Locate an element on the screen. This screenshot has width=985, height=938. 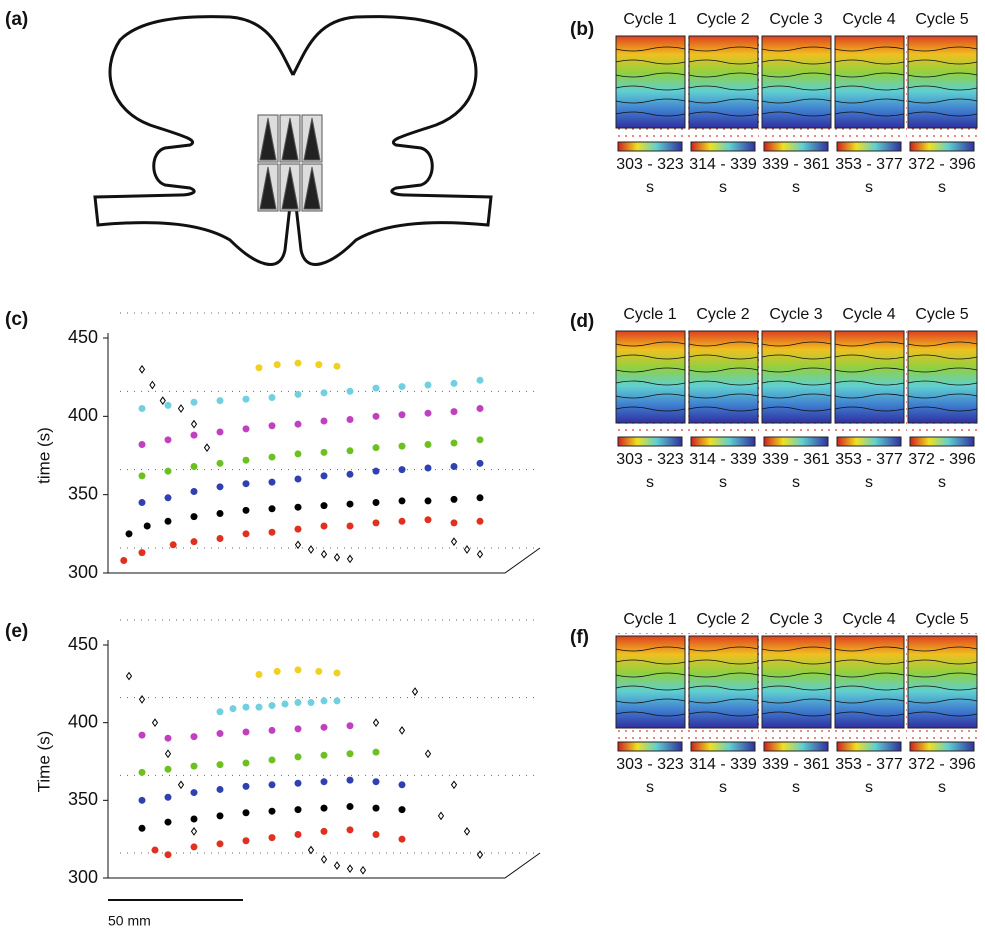
y-tick-label: 450 is located at coordinates (83, 337).